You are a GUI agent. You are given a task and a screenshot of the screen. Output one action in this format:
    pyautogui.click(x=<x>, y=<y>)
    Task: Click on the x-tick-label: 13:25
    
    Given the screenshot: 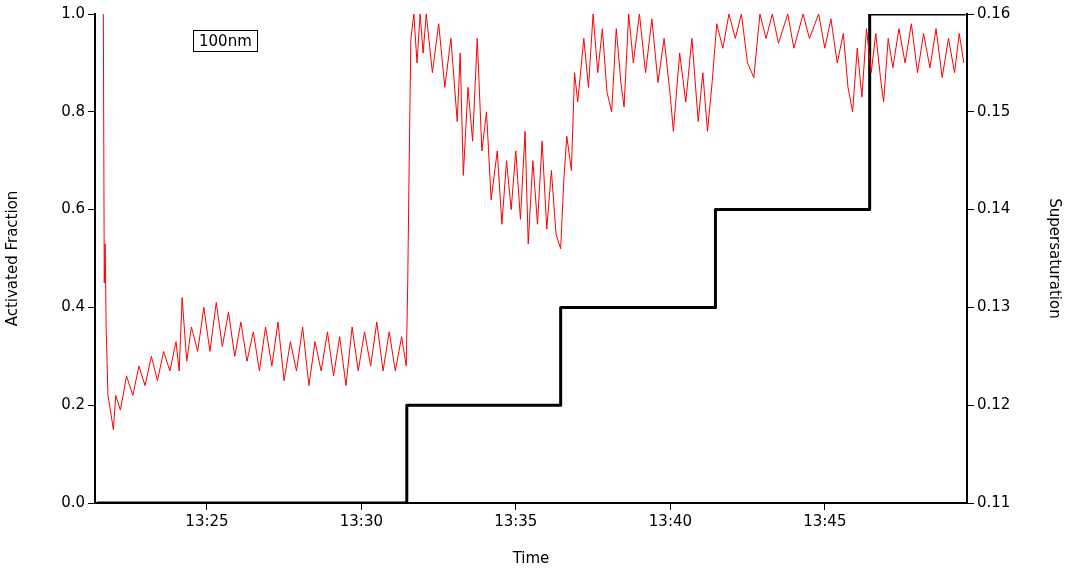 What is the action you would take?
    pyautogui.click(x=207, y=520)
    